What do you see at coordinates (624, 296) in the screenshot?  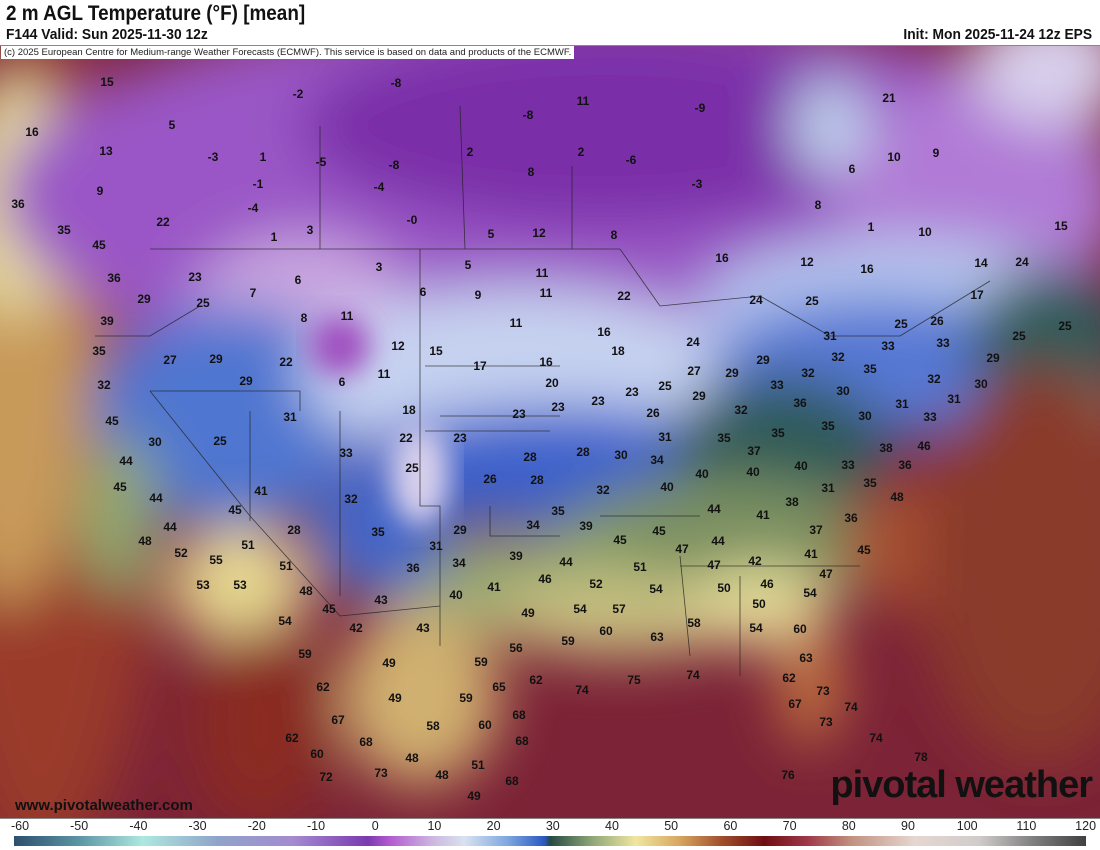 I see `temperature-label: 22` at bounding box center [624, 296].